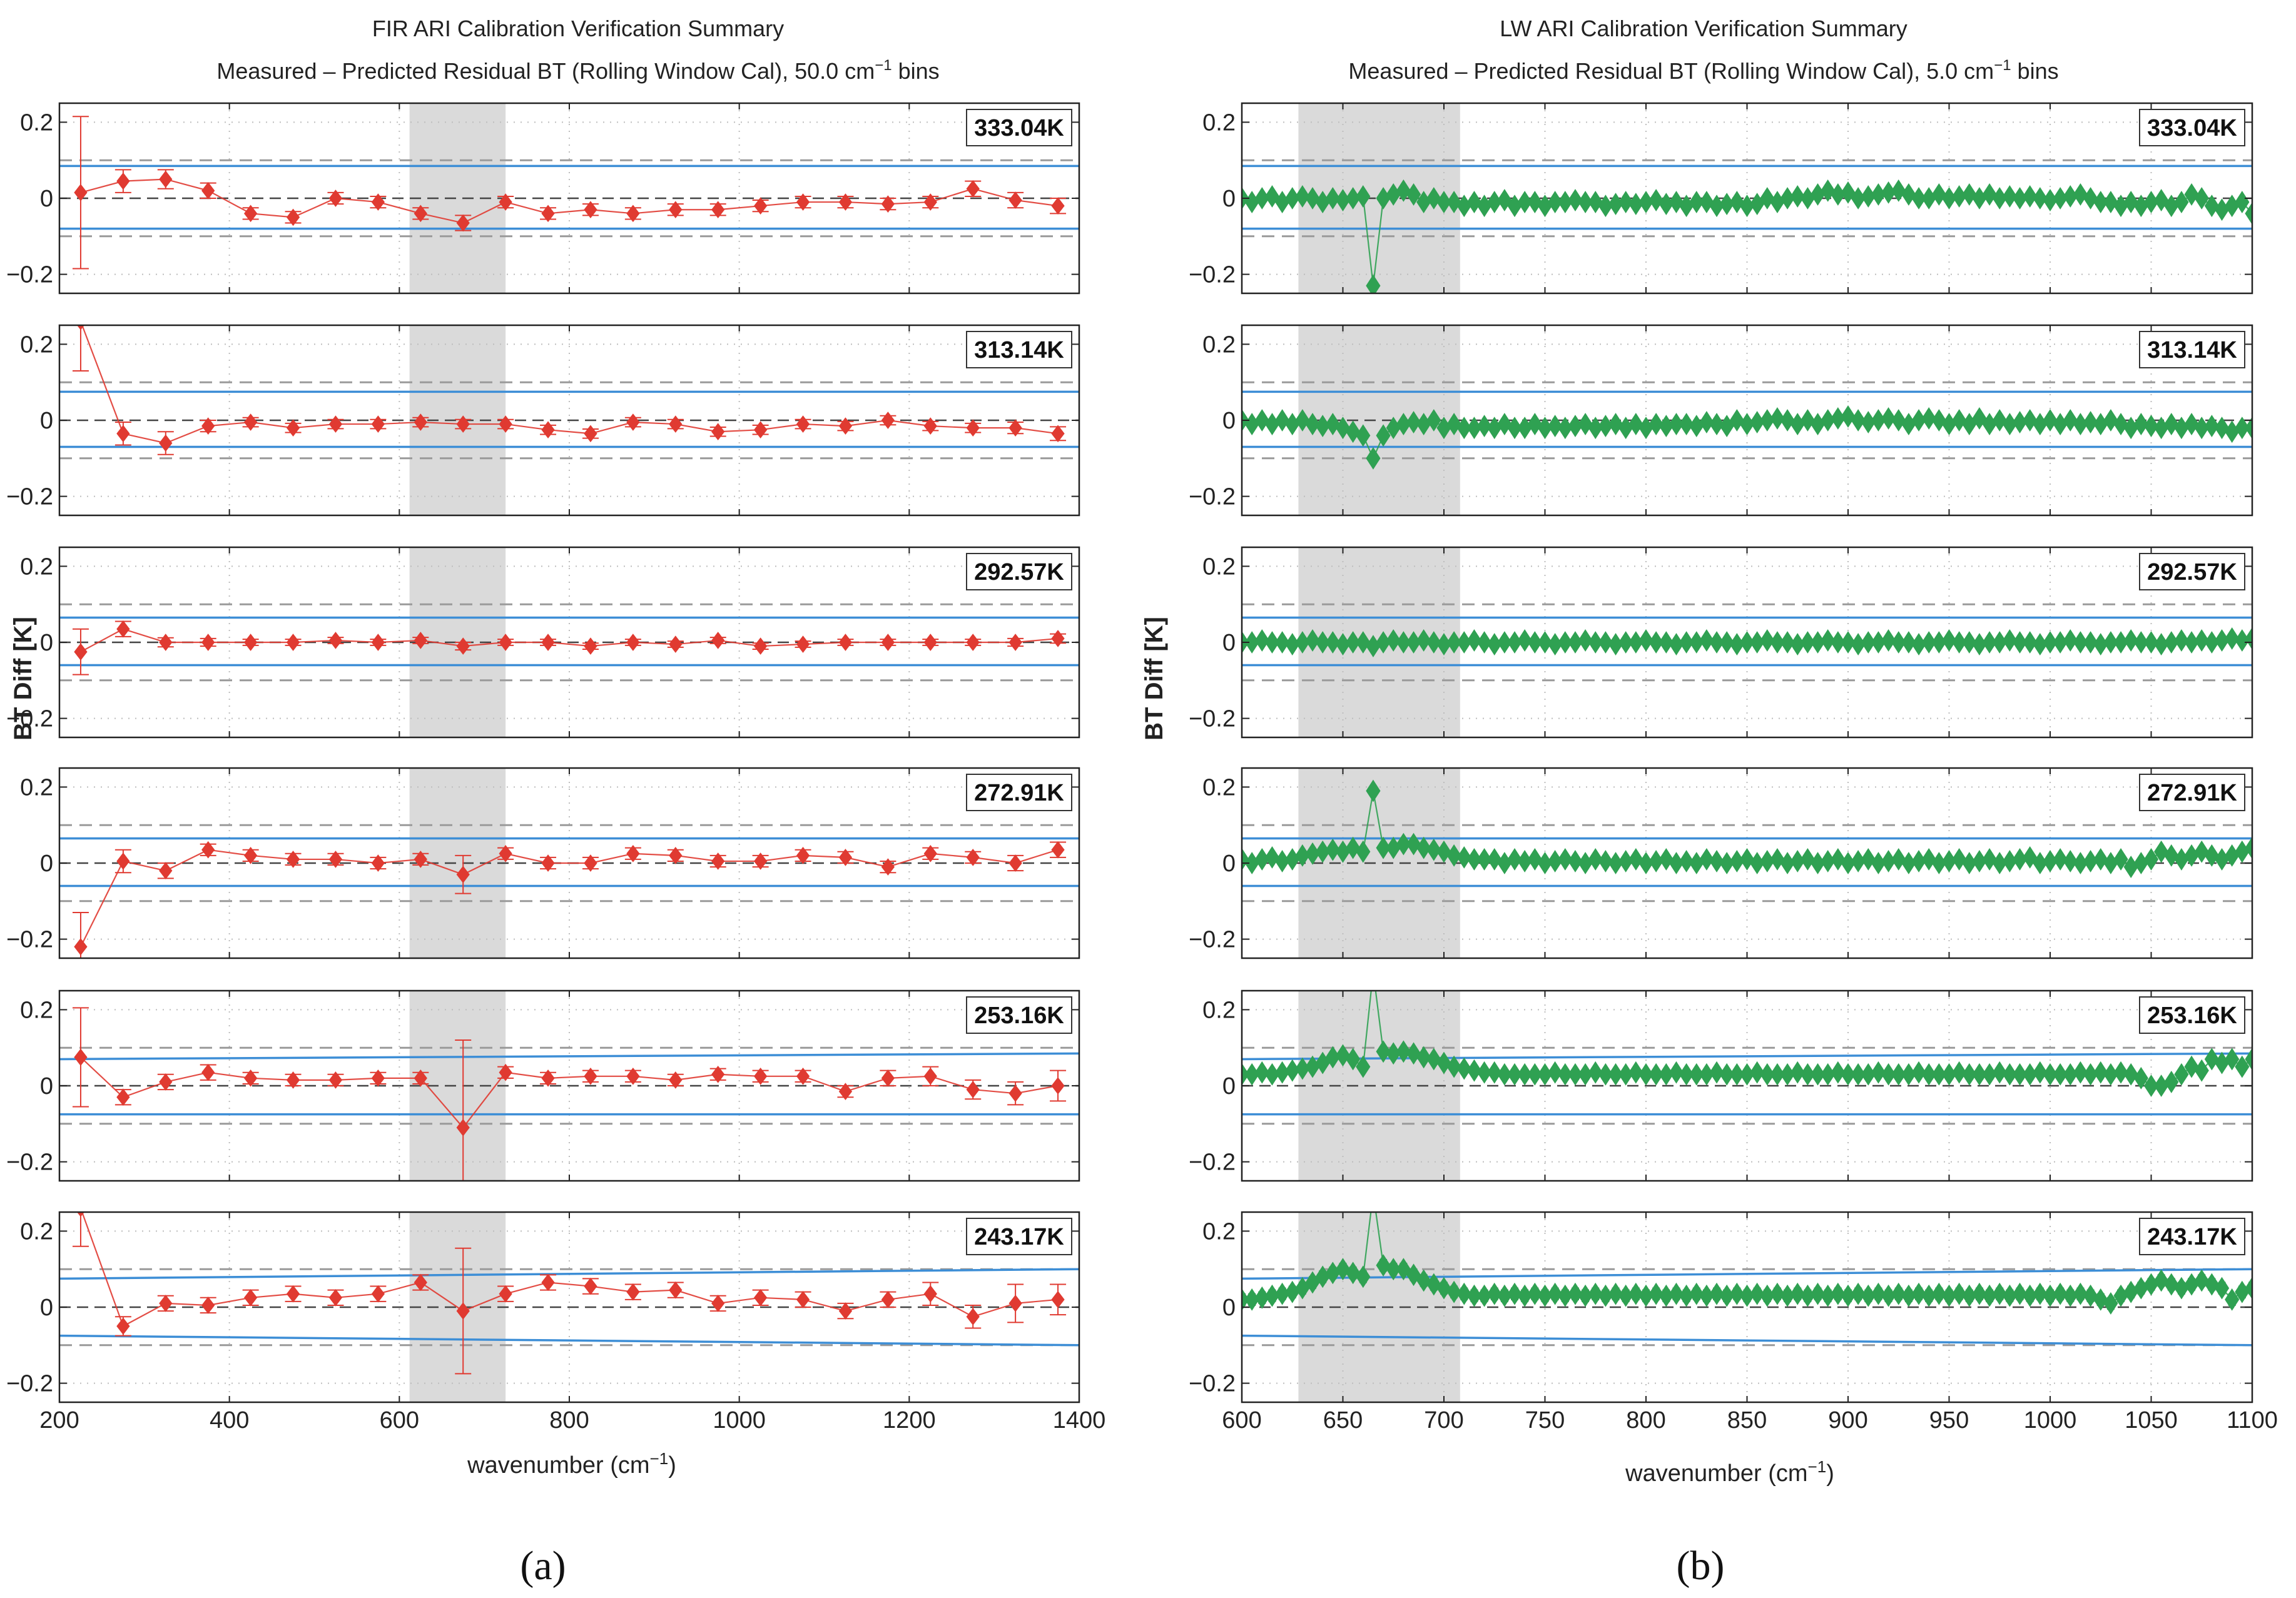  I want to click on fir-series-line, so click(570, 384).